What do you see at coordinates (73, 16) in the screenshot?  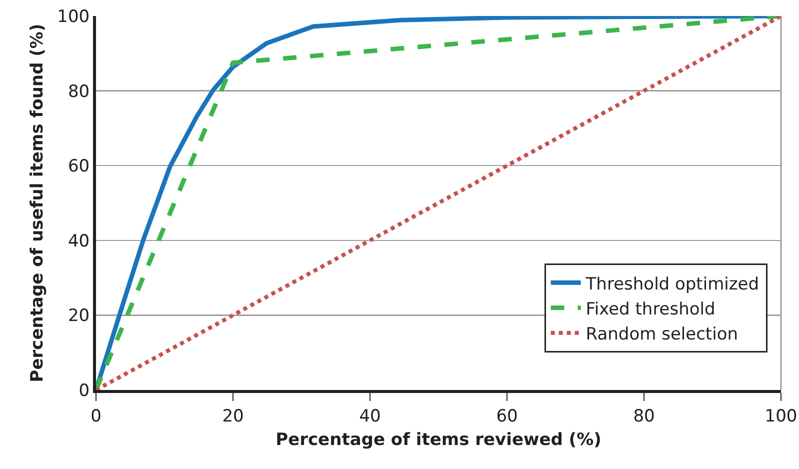 I see `y-tick-label: 100` at bounding box center [73, 16].